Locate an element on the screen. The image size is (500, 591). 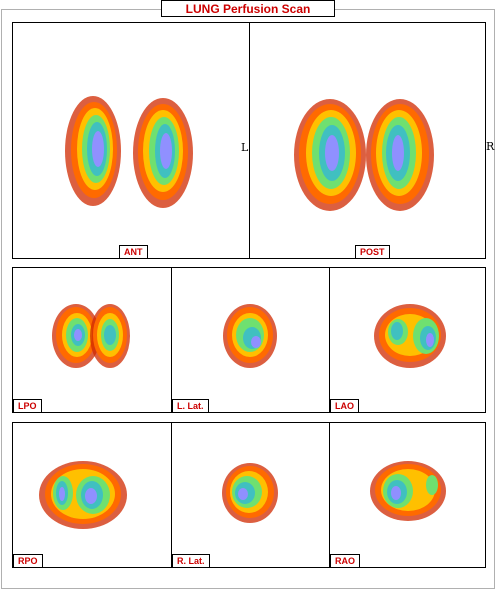
label-rlat: R. Lat. is located at coordinates (191, 560).